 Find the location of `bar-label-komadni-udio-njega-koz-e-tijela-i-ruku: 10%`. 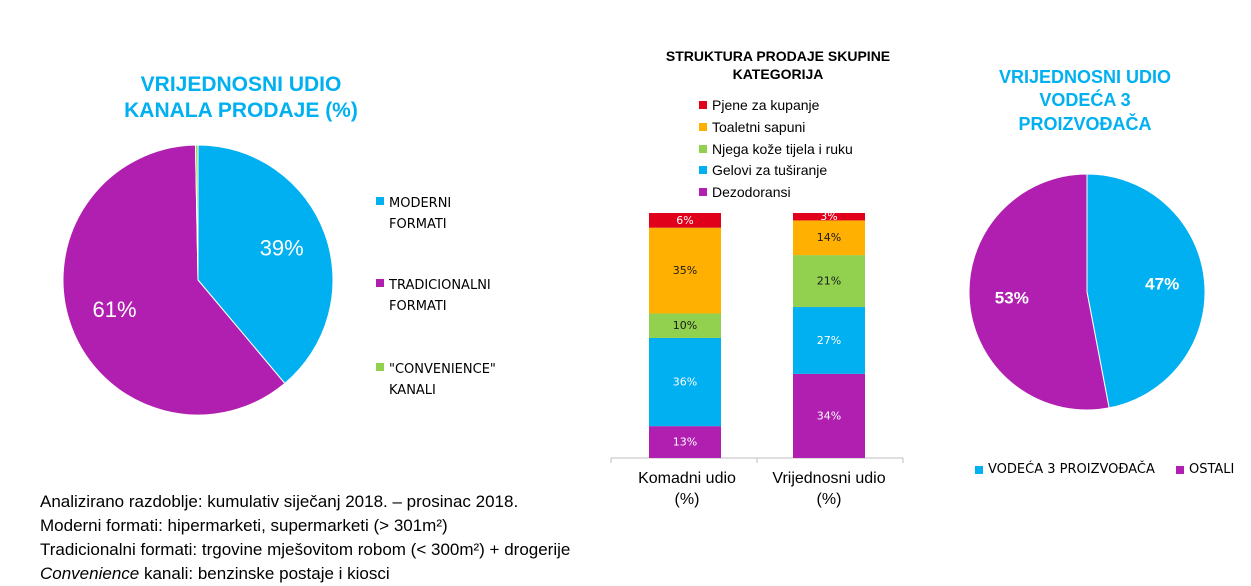

bar-label-komadni-udio-njega-koz-e-tijela-i-ruku: 10% is located at coordinates (685, 325).